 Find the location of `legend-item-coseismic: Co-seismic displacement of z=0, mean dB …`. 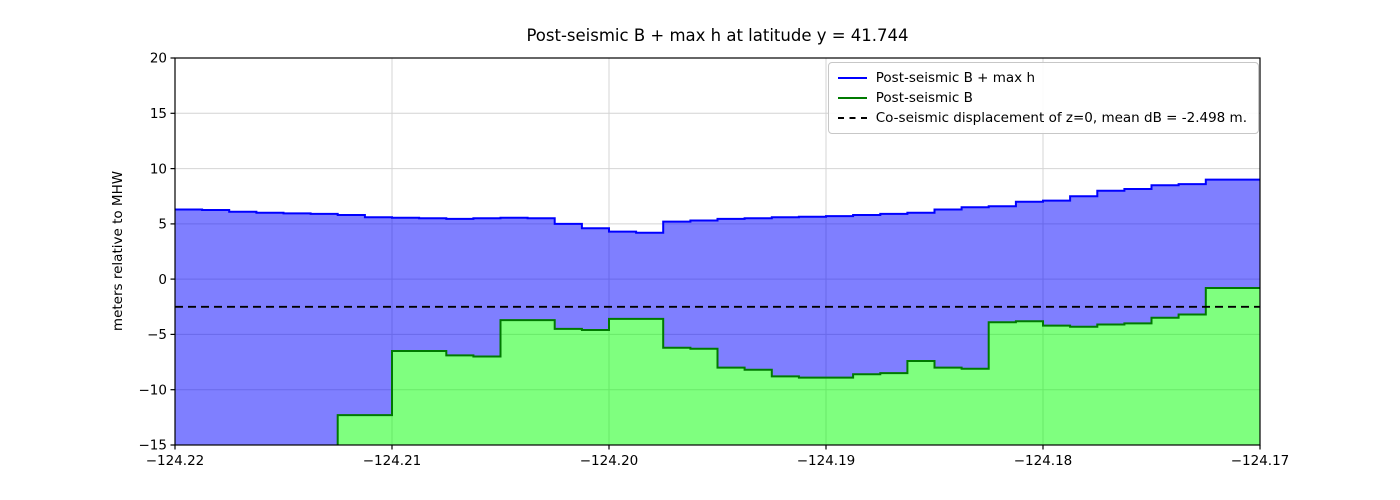

legend-item-coseismic: Co-seismic displacement of z=0, mean dB … is located at coordinates (1042, 118).